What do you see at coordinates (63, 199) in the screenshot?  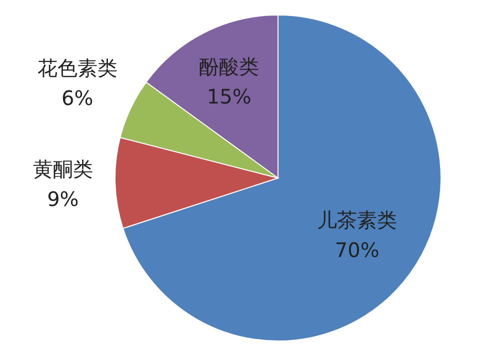 I see `data-label: 9%` at bounding box center [63, 199].